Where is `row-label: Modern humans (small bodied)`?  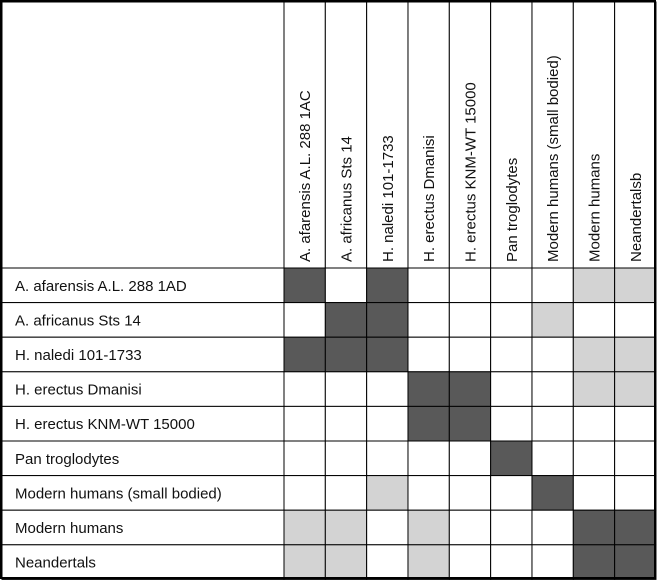 row-label: Modern humans (small bodied) is located at coordinates (118, 493).